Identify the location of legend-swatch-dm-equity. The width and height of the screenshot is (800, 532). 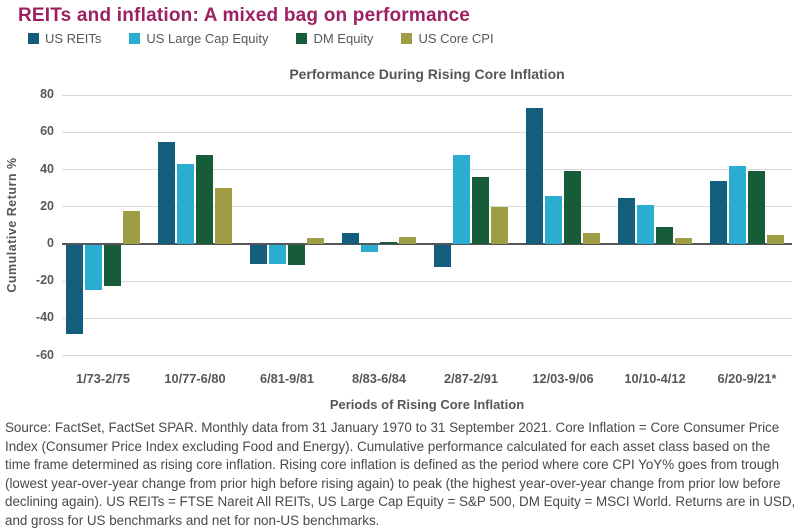
(302, 38).